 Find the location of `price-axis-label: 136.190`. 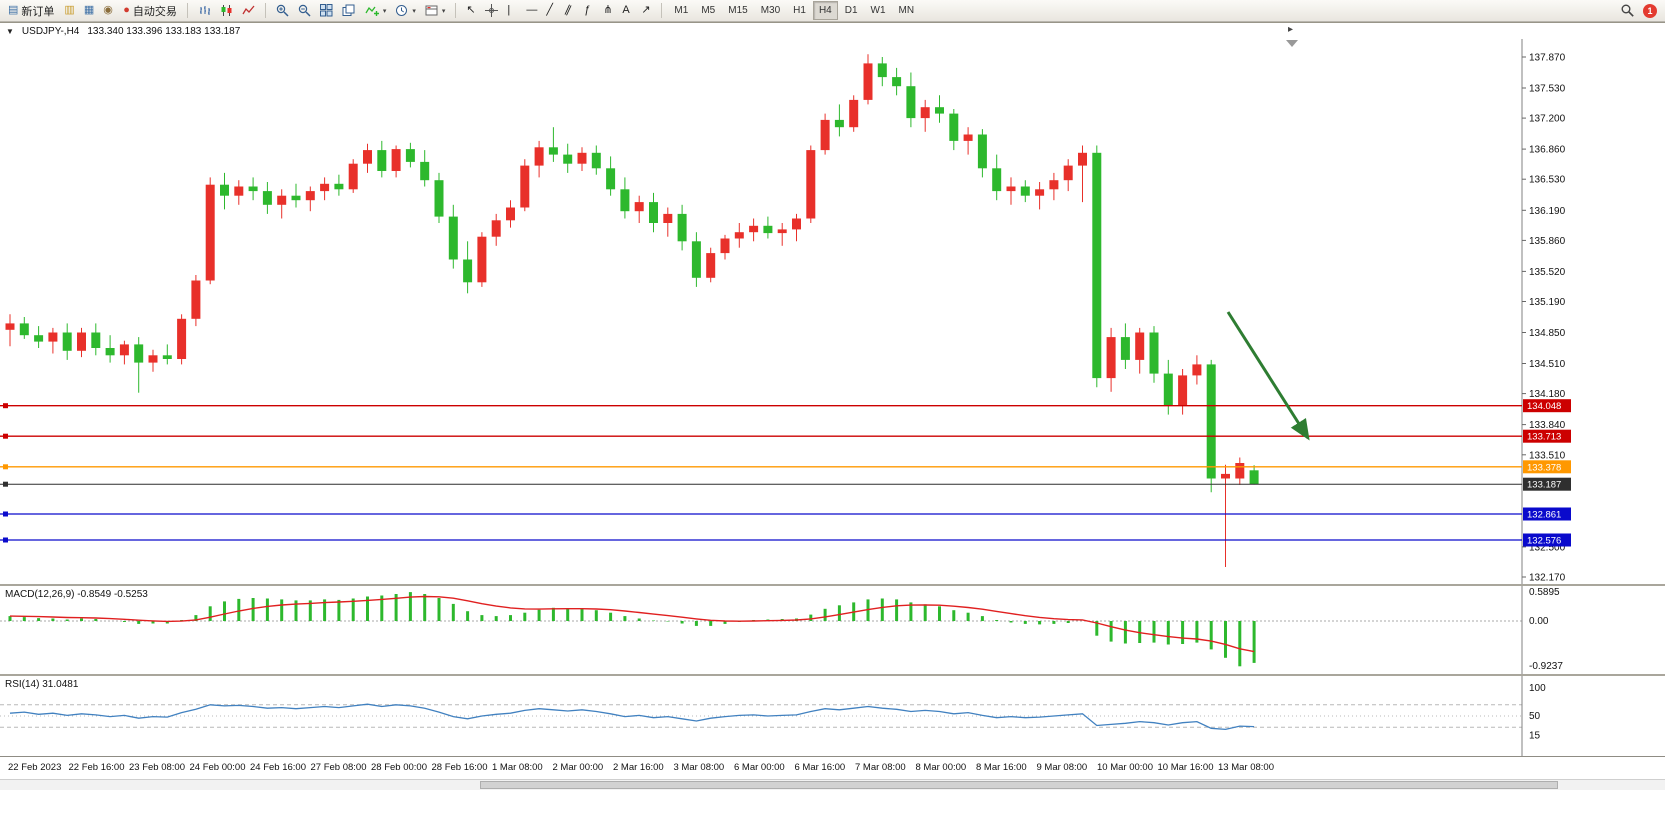

price-axis-label: 136.190 is located at coordinates (1547, 211).